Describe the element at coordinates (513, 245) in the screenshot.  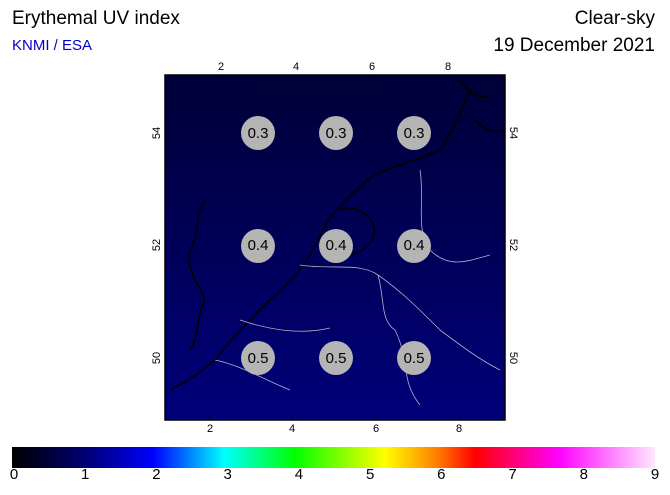
I see `right-tick-label: 52` at that location.